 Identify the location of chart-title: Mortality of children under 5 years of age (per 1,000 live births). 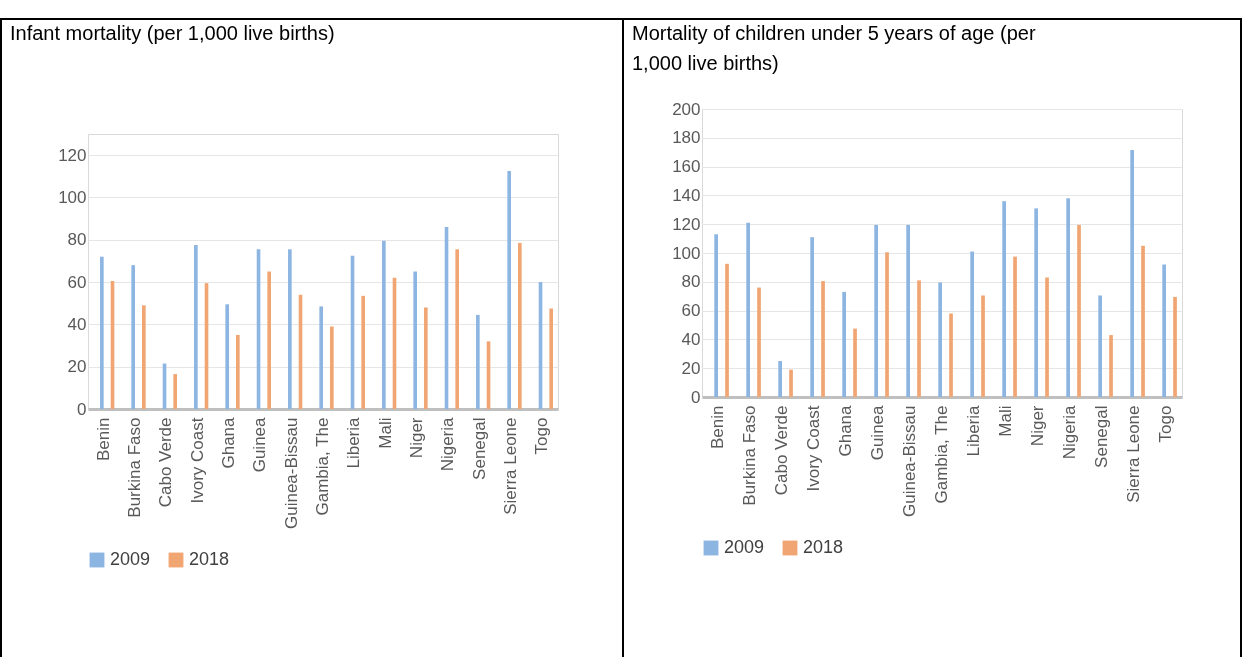
(834, 48).